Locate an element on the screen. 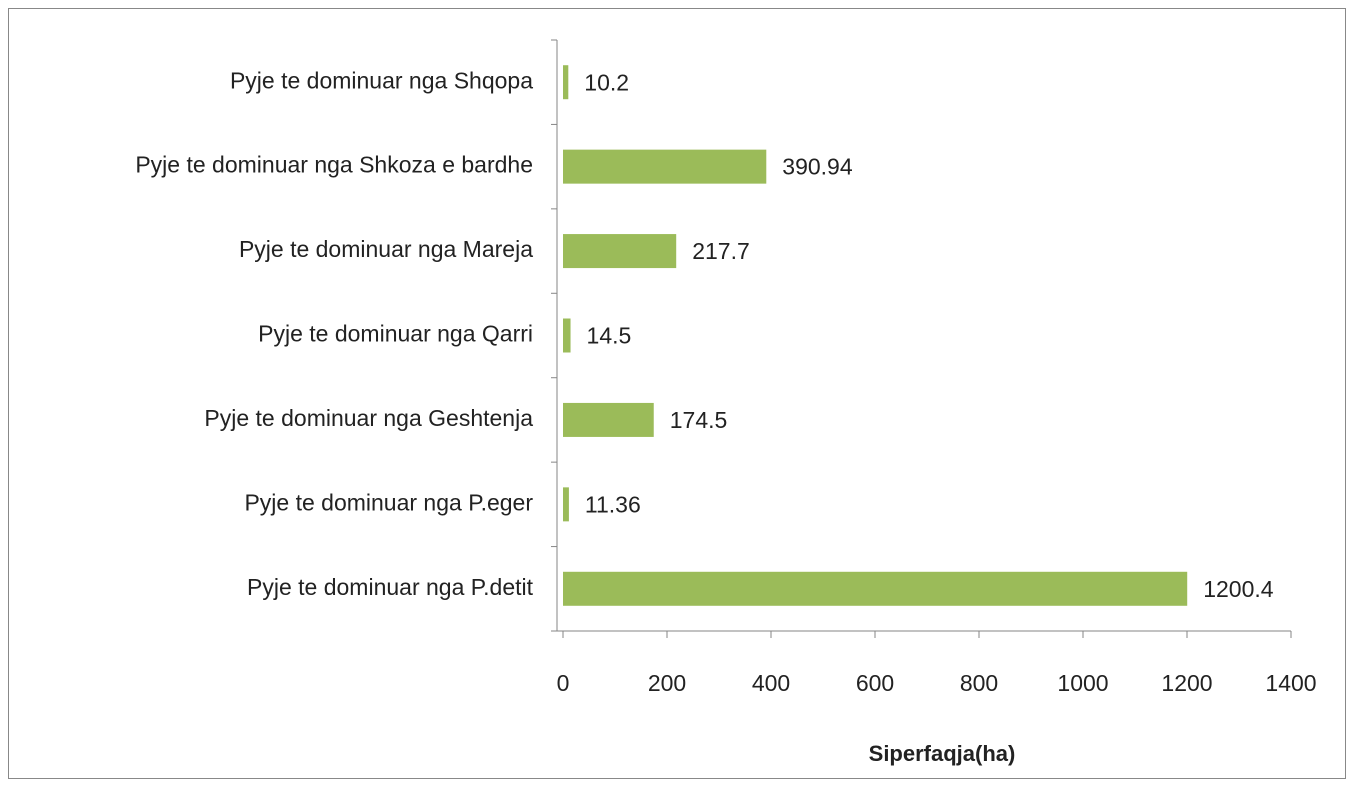 Image resolution: width=1354 pixels, height=786 pixels. x-tick-label: 200 is located at coordinates (667, 683).